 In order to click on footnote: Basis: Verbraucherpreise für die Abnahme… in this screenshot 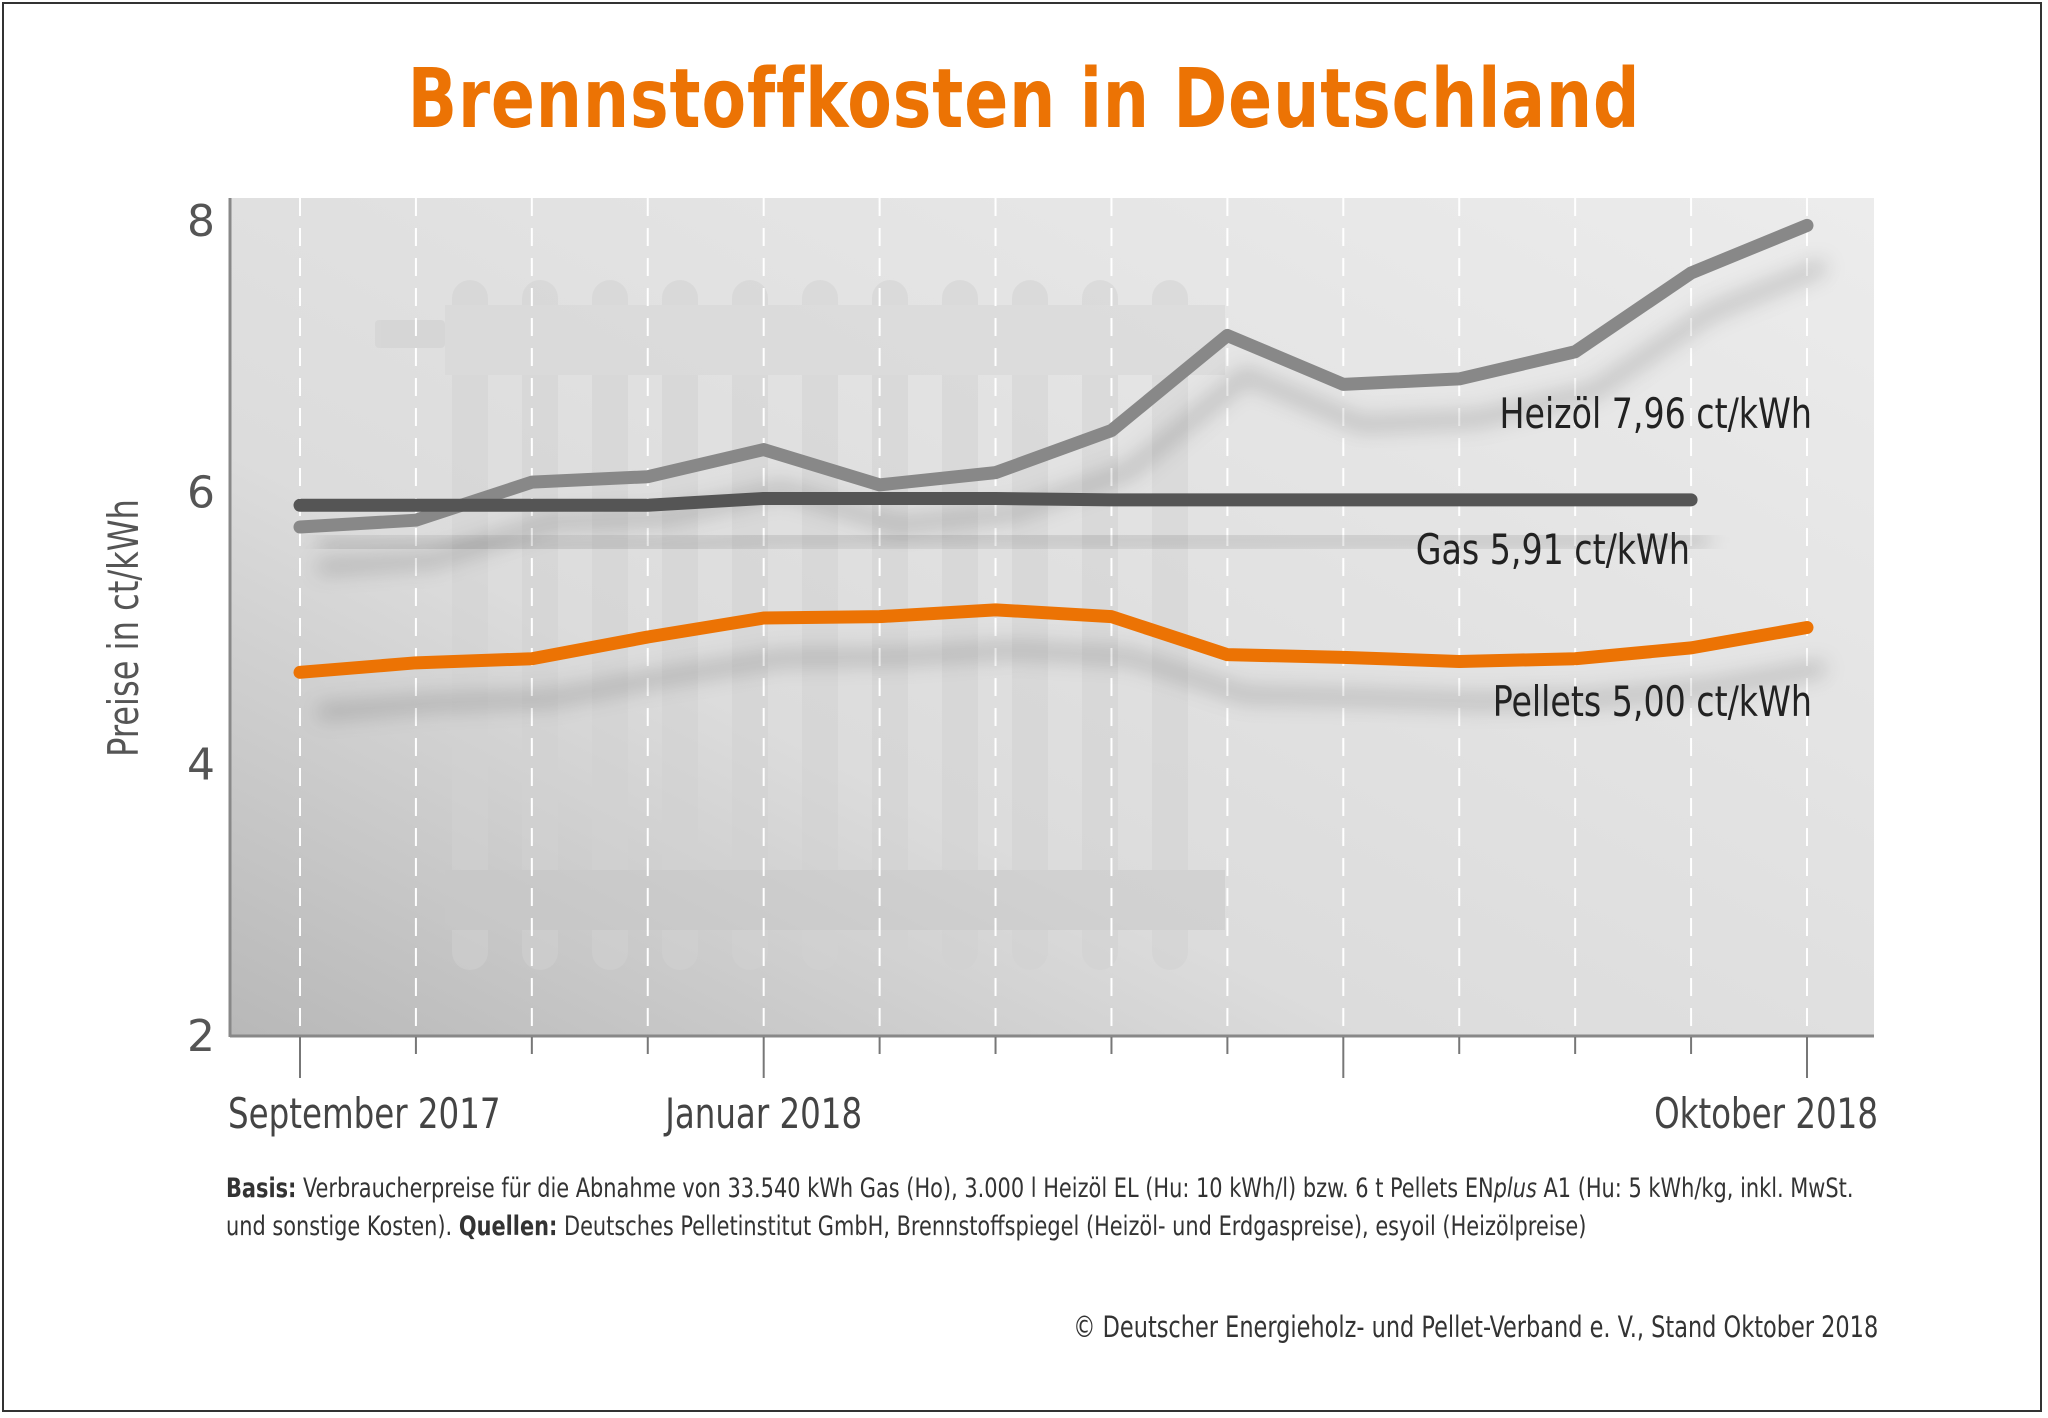, I will do `click(1056, 1208)`.